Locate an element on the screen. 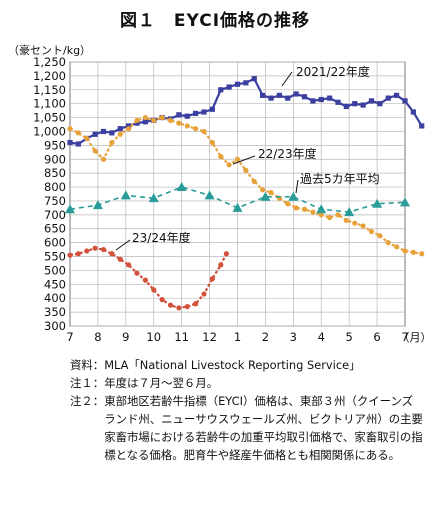 This screenshot has width=430, height=522. x-tick-label: 9 is located at coordinates (125, 337).